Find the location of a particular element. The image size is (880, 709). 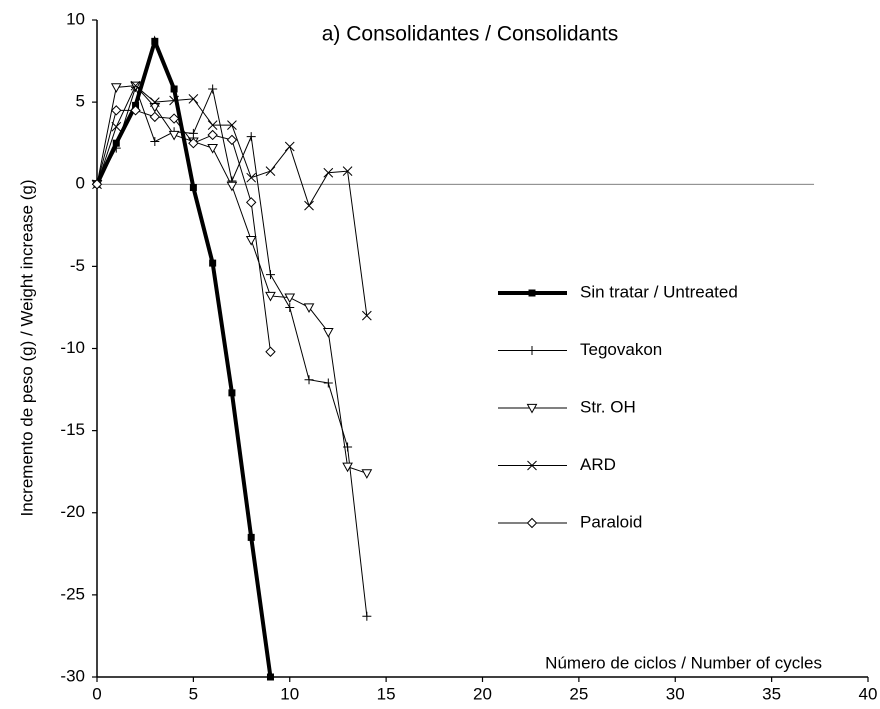

y-tick-label: 10 is located at coordinates (75, 18).